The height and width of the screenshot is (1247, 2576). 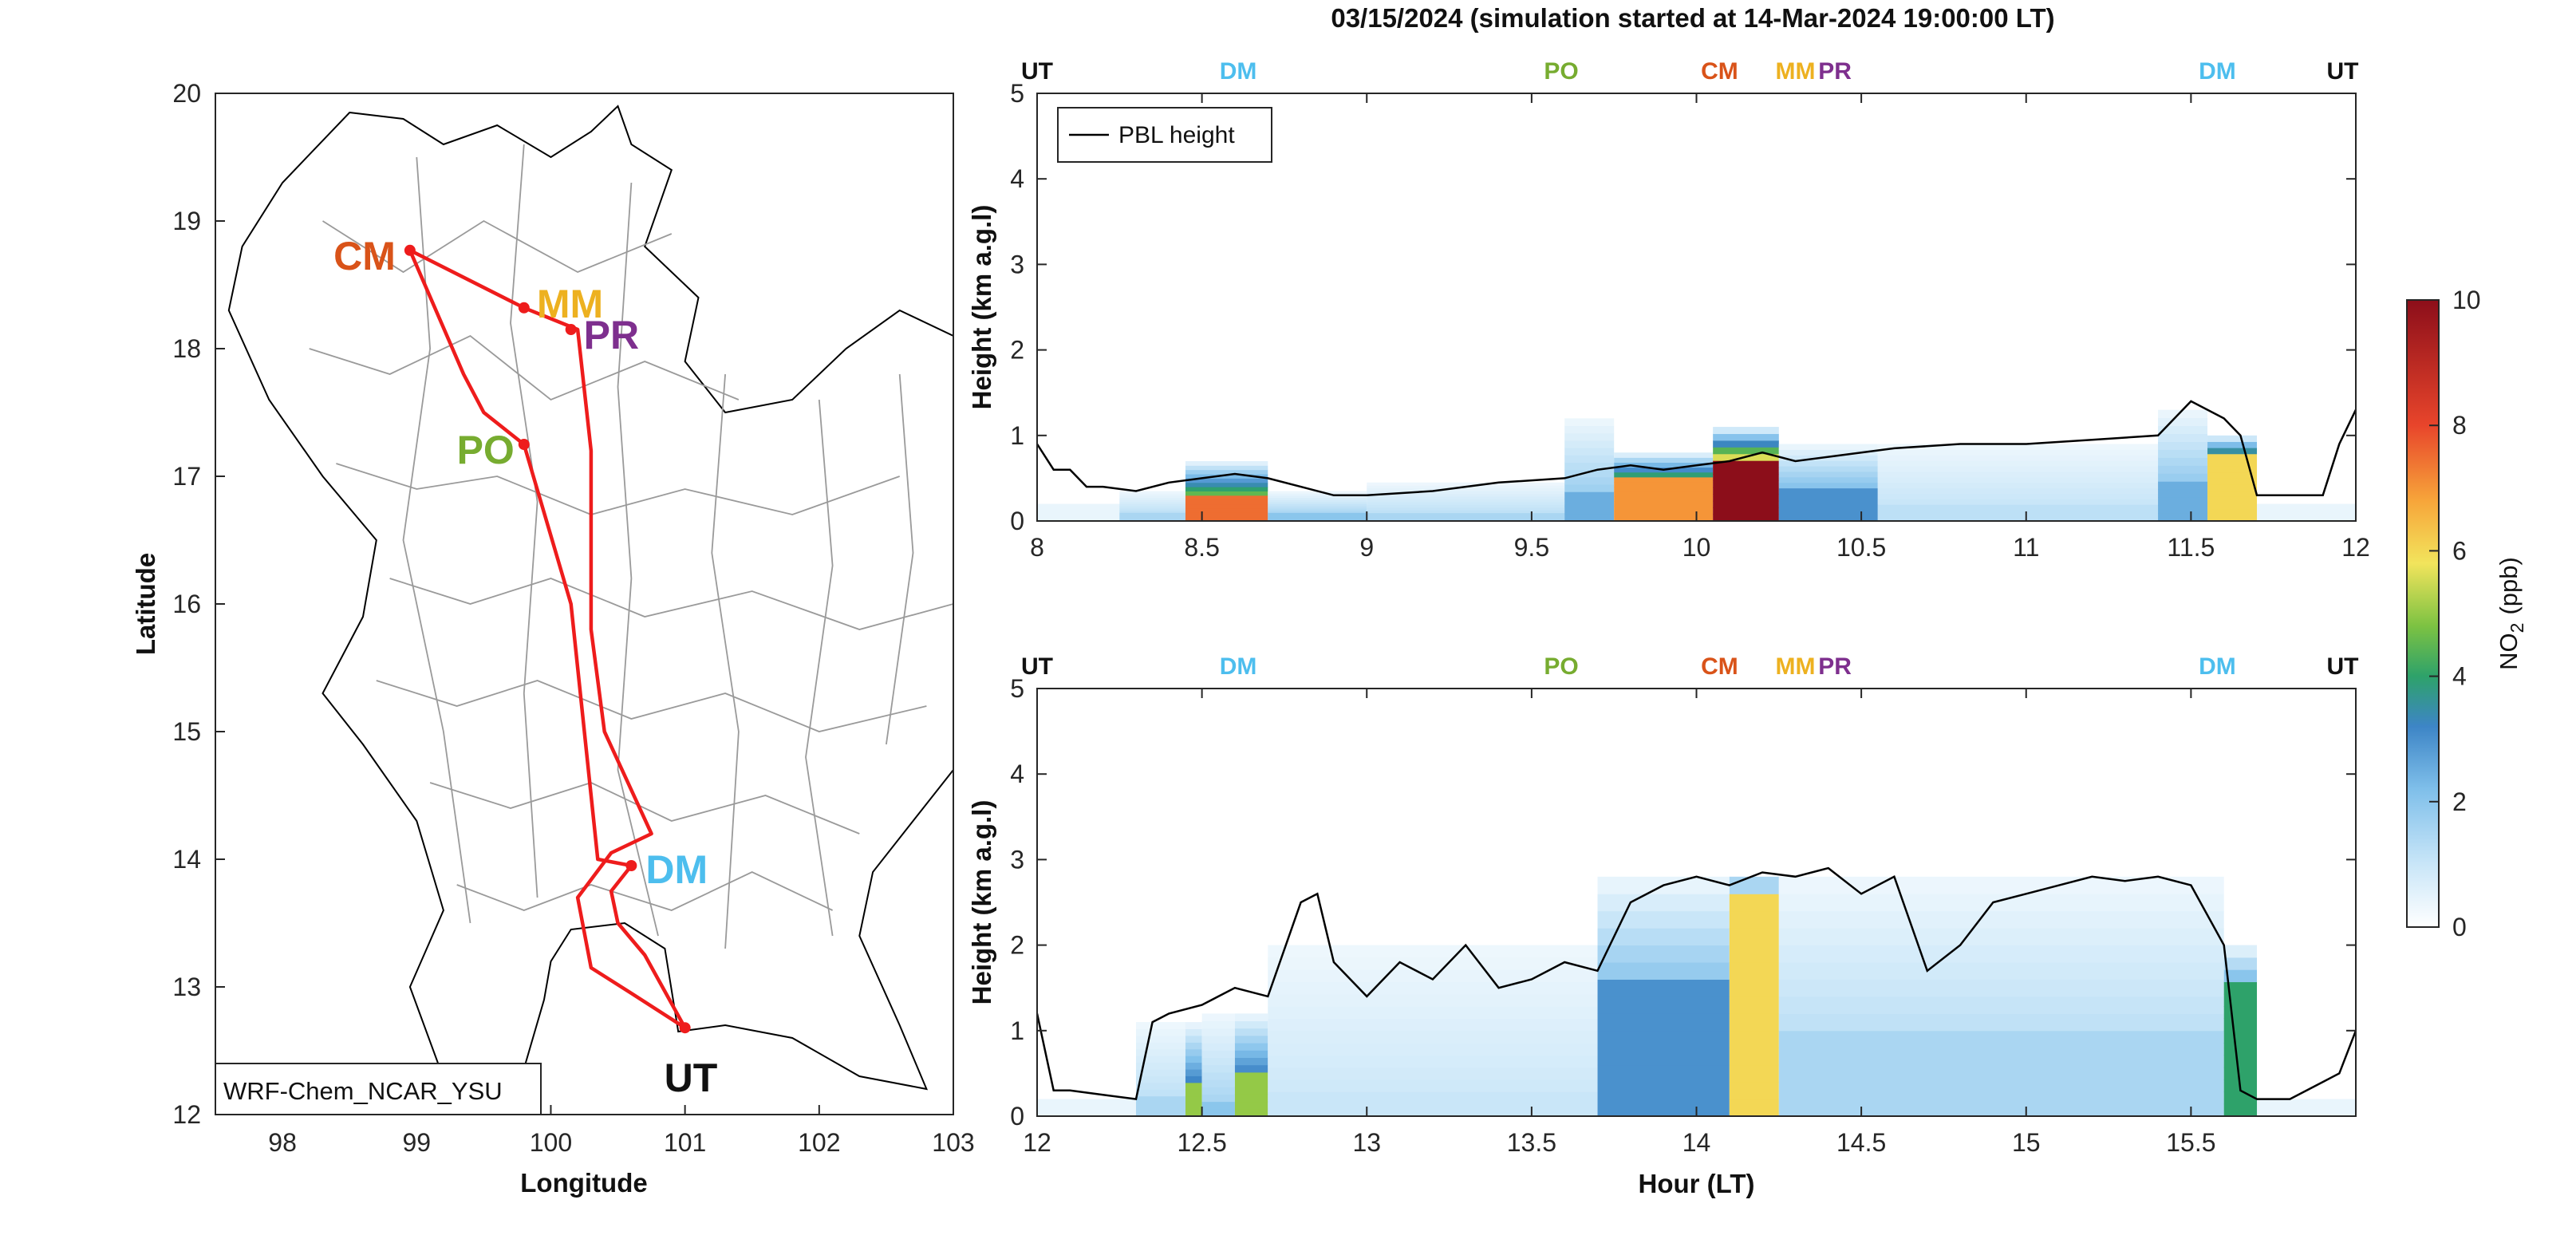 What do you see at coordinates (186, 859) in the screenshot?
I see `map-y-tick-label: 14` at bounding box center [186, 859].